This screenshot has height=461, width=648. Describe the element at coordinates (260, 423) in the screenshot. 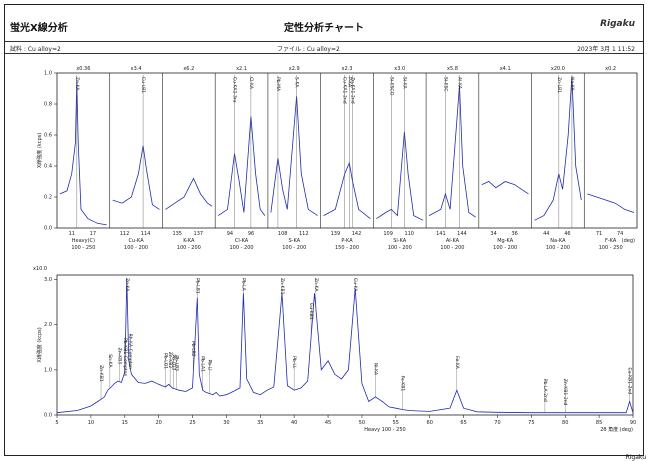

I see `bottom-x-tick-label: 35` at that location.